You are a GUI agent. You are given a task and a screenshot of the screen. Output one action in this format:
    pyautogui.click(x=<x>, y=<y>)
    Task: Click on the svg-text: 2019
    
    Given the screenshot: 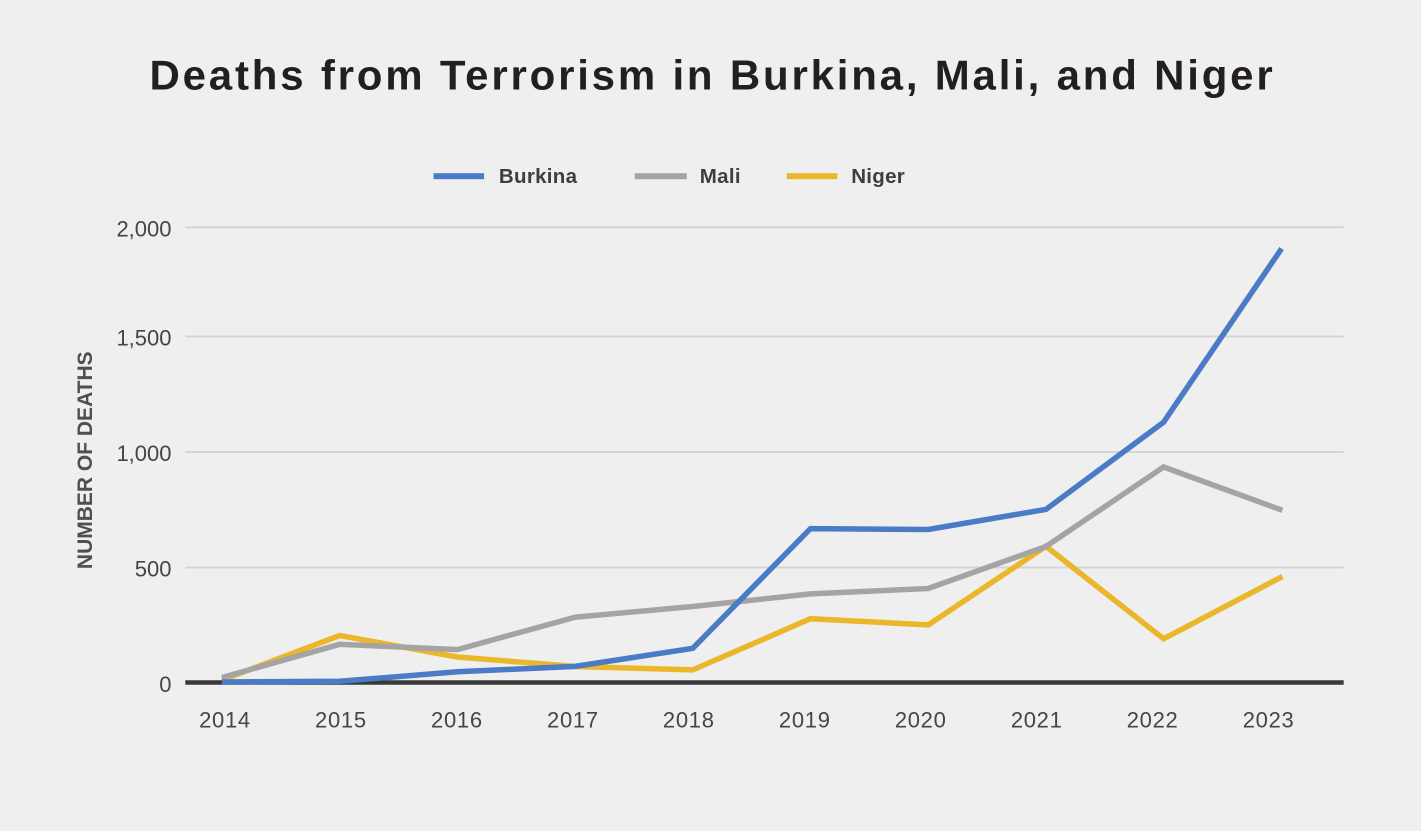 What is the action you would take?
    pyautogui.click(x=805, y=719)
    